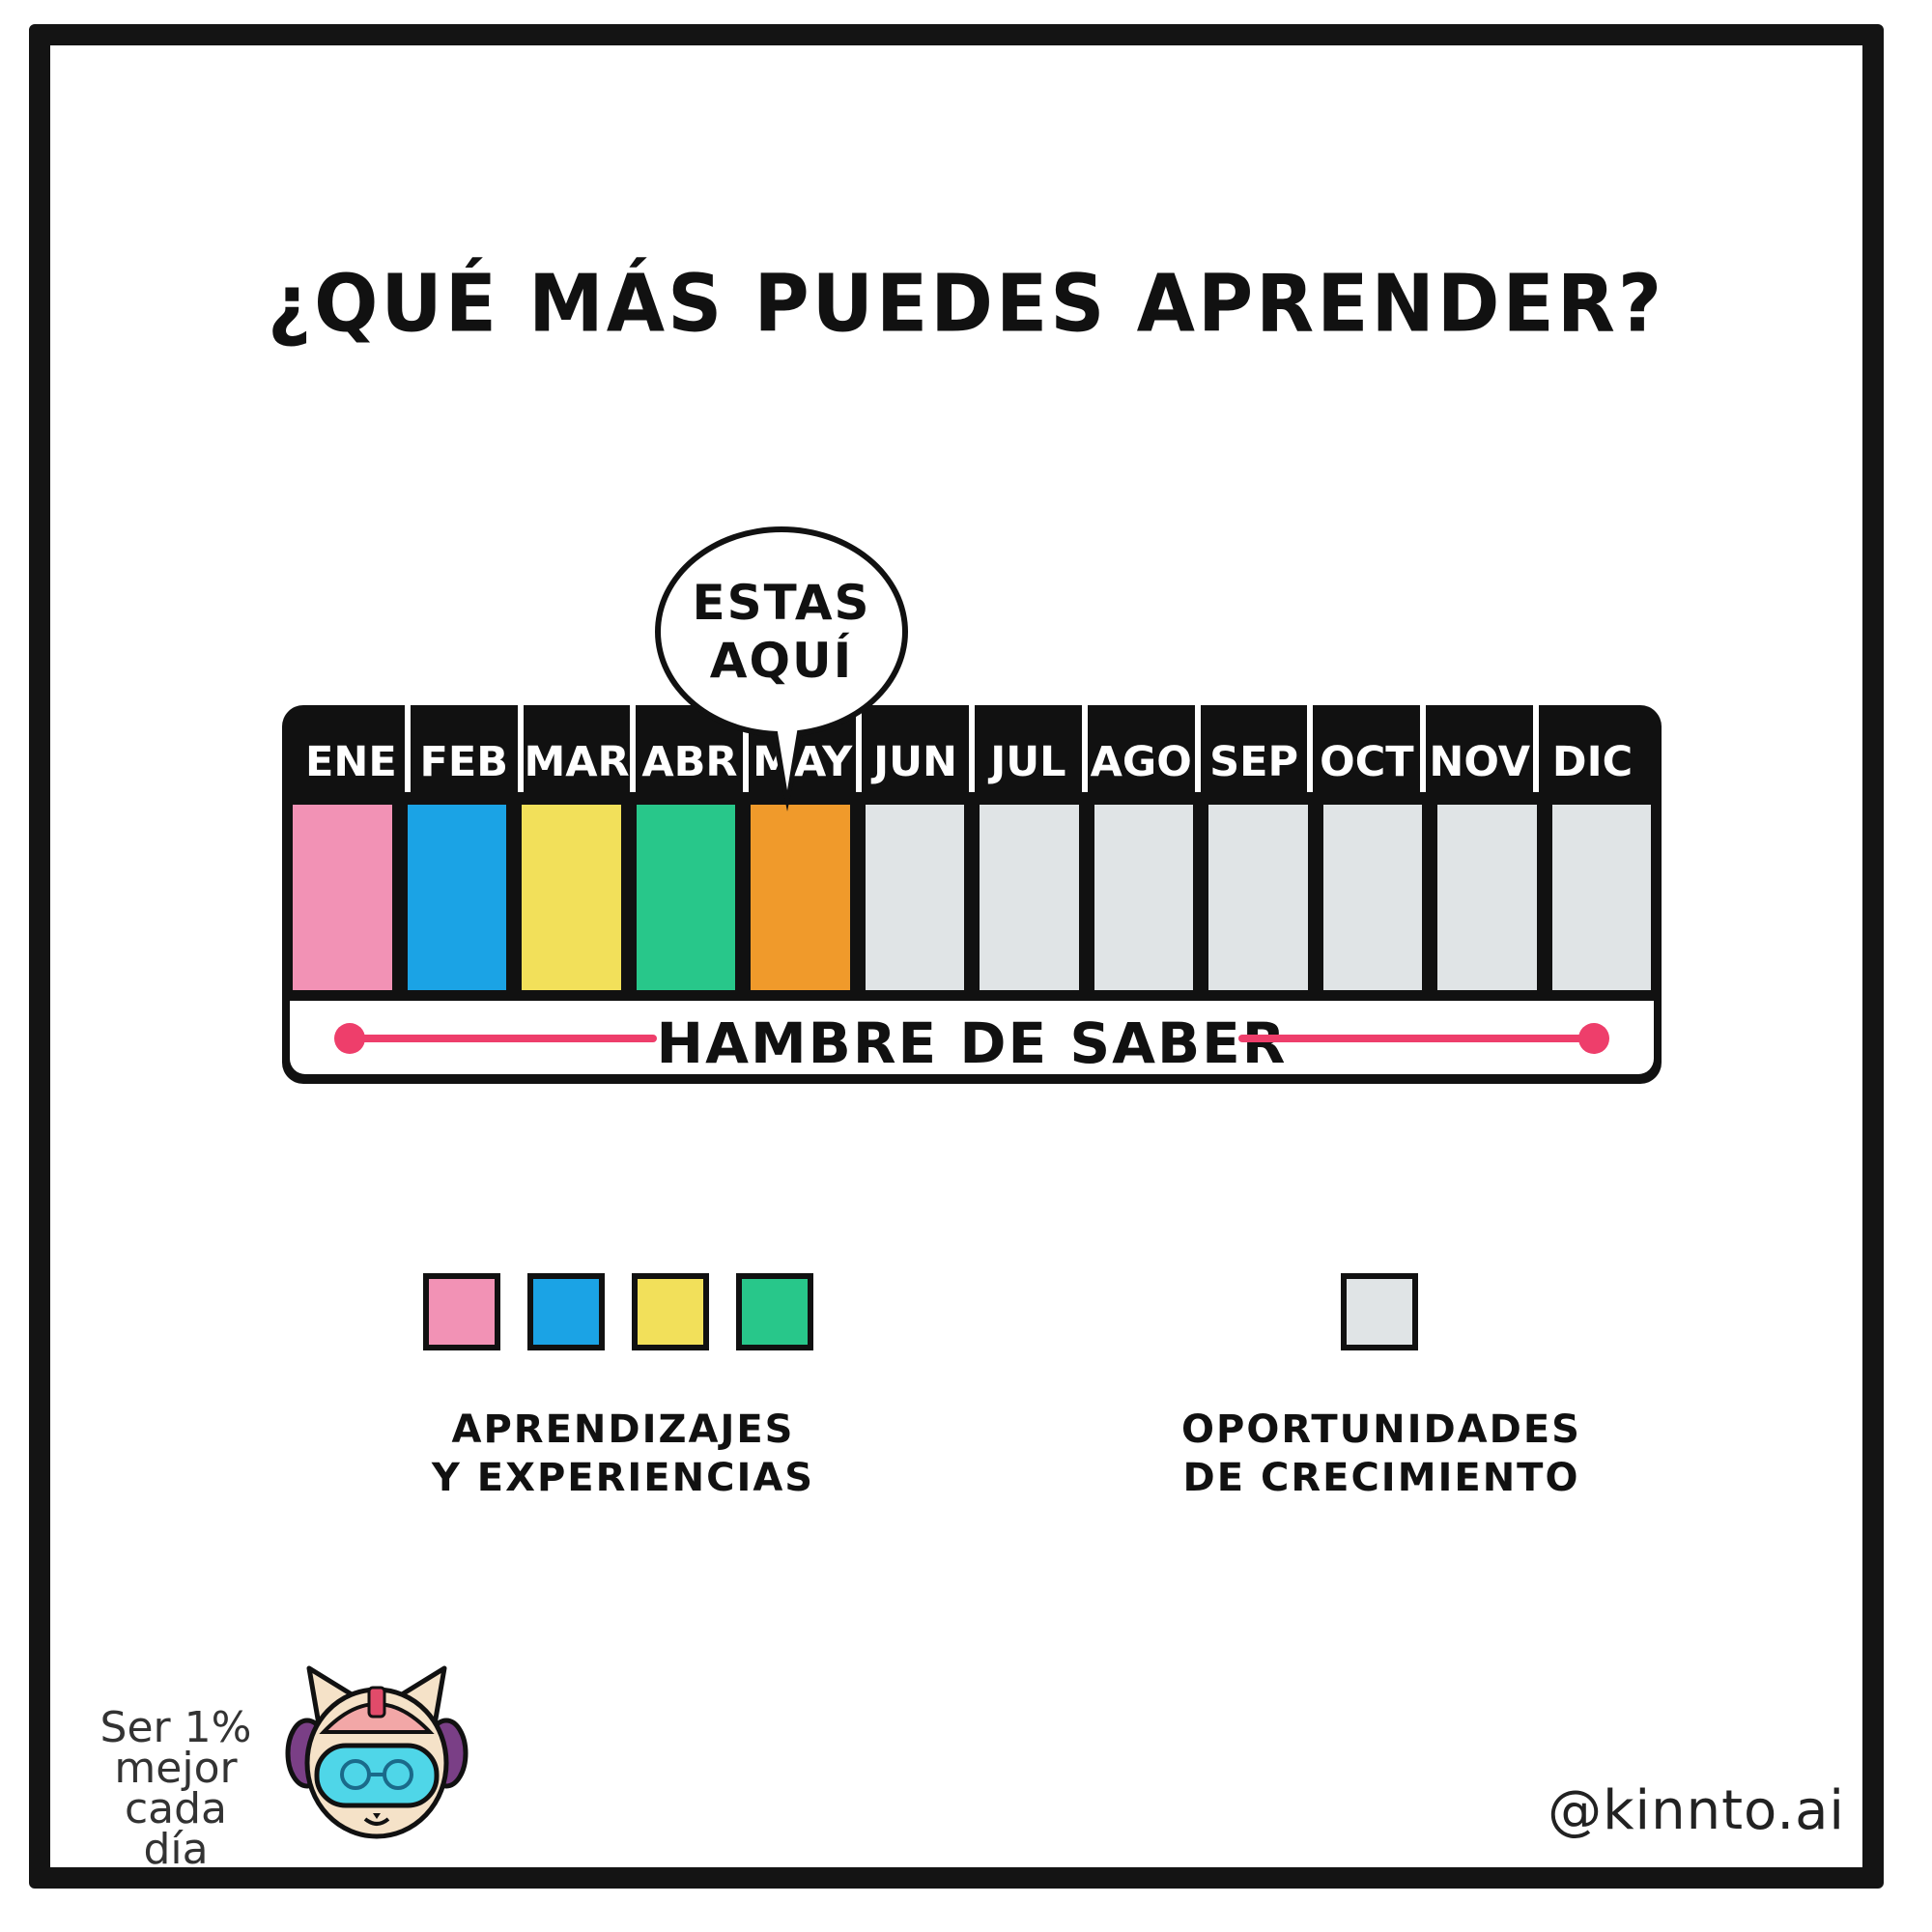  Describe the element at coordinates (781, 661) in the screenshot. I see `bubble-line-2: AQUÍ` at that location.